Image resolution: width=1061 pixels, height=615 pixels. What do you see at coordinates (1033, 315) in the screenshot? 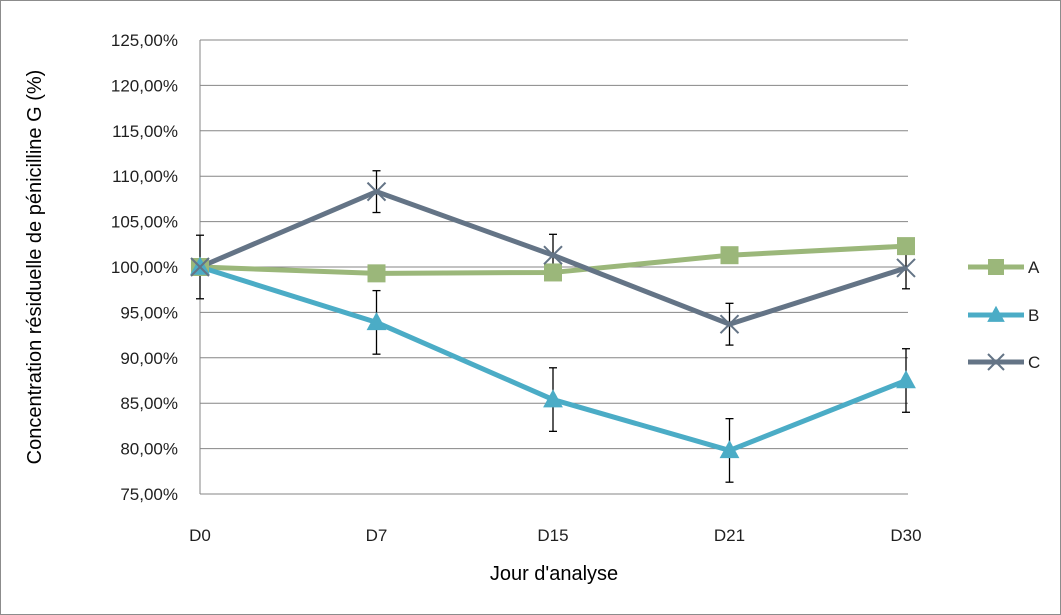
I see `legend-label: B` at bounding box center [1033, 315].